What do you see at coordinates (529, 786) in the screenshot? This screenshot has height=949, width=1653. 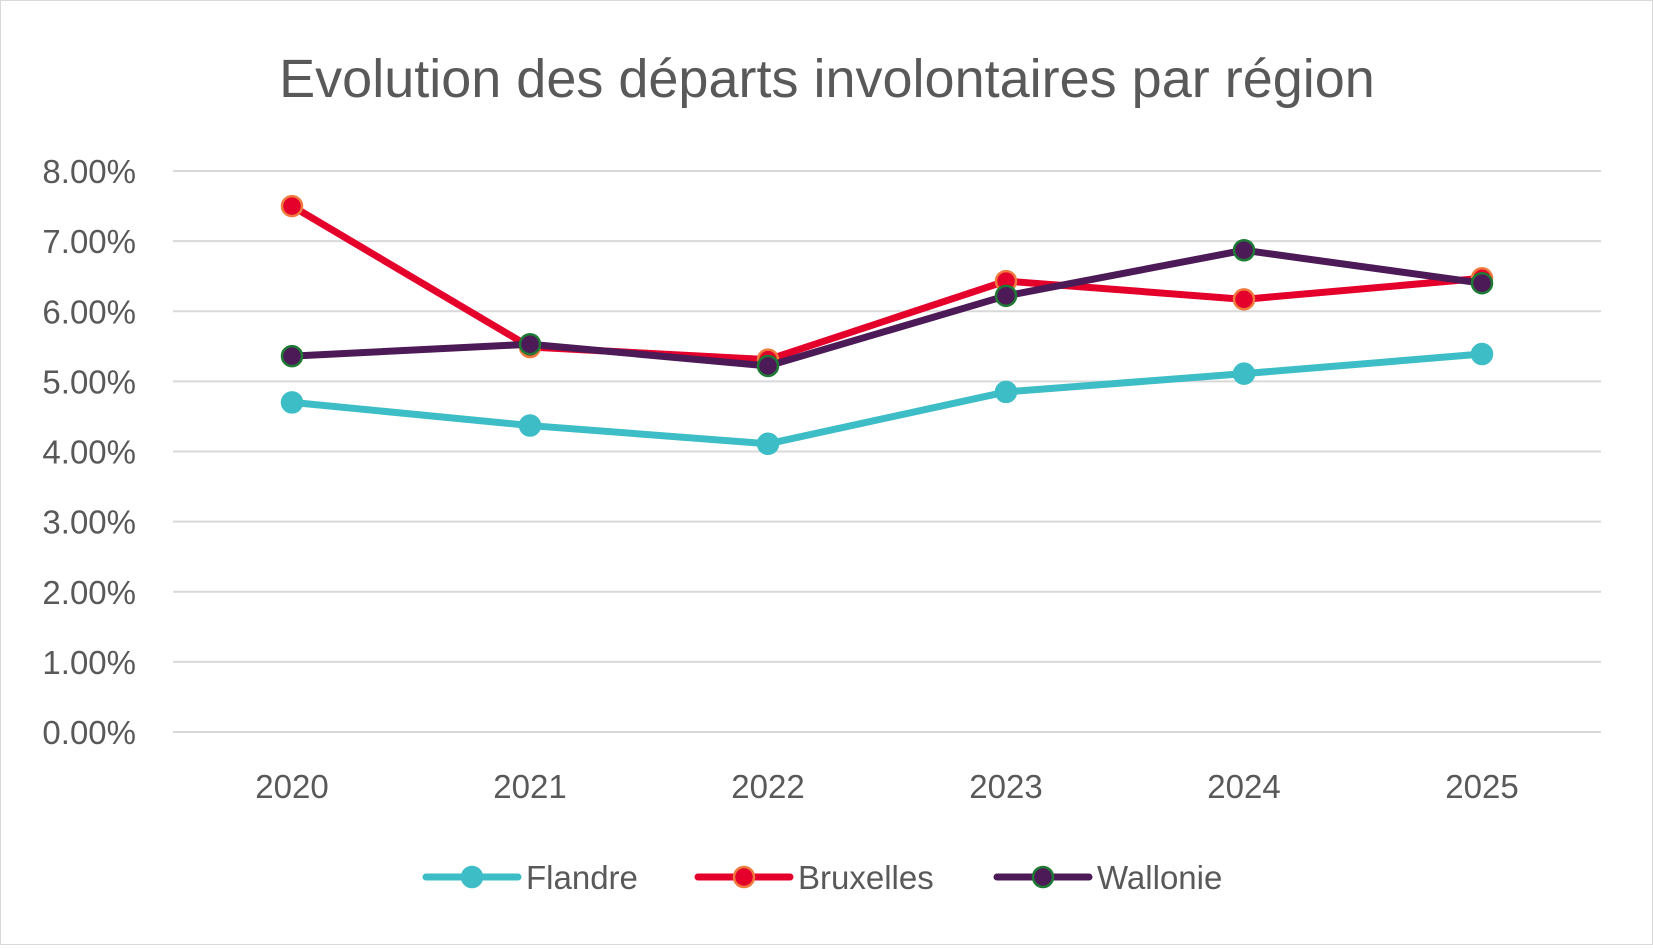 I see `x-tick-label: 2021` at bounding box center [529, 786].